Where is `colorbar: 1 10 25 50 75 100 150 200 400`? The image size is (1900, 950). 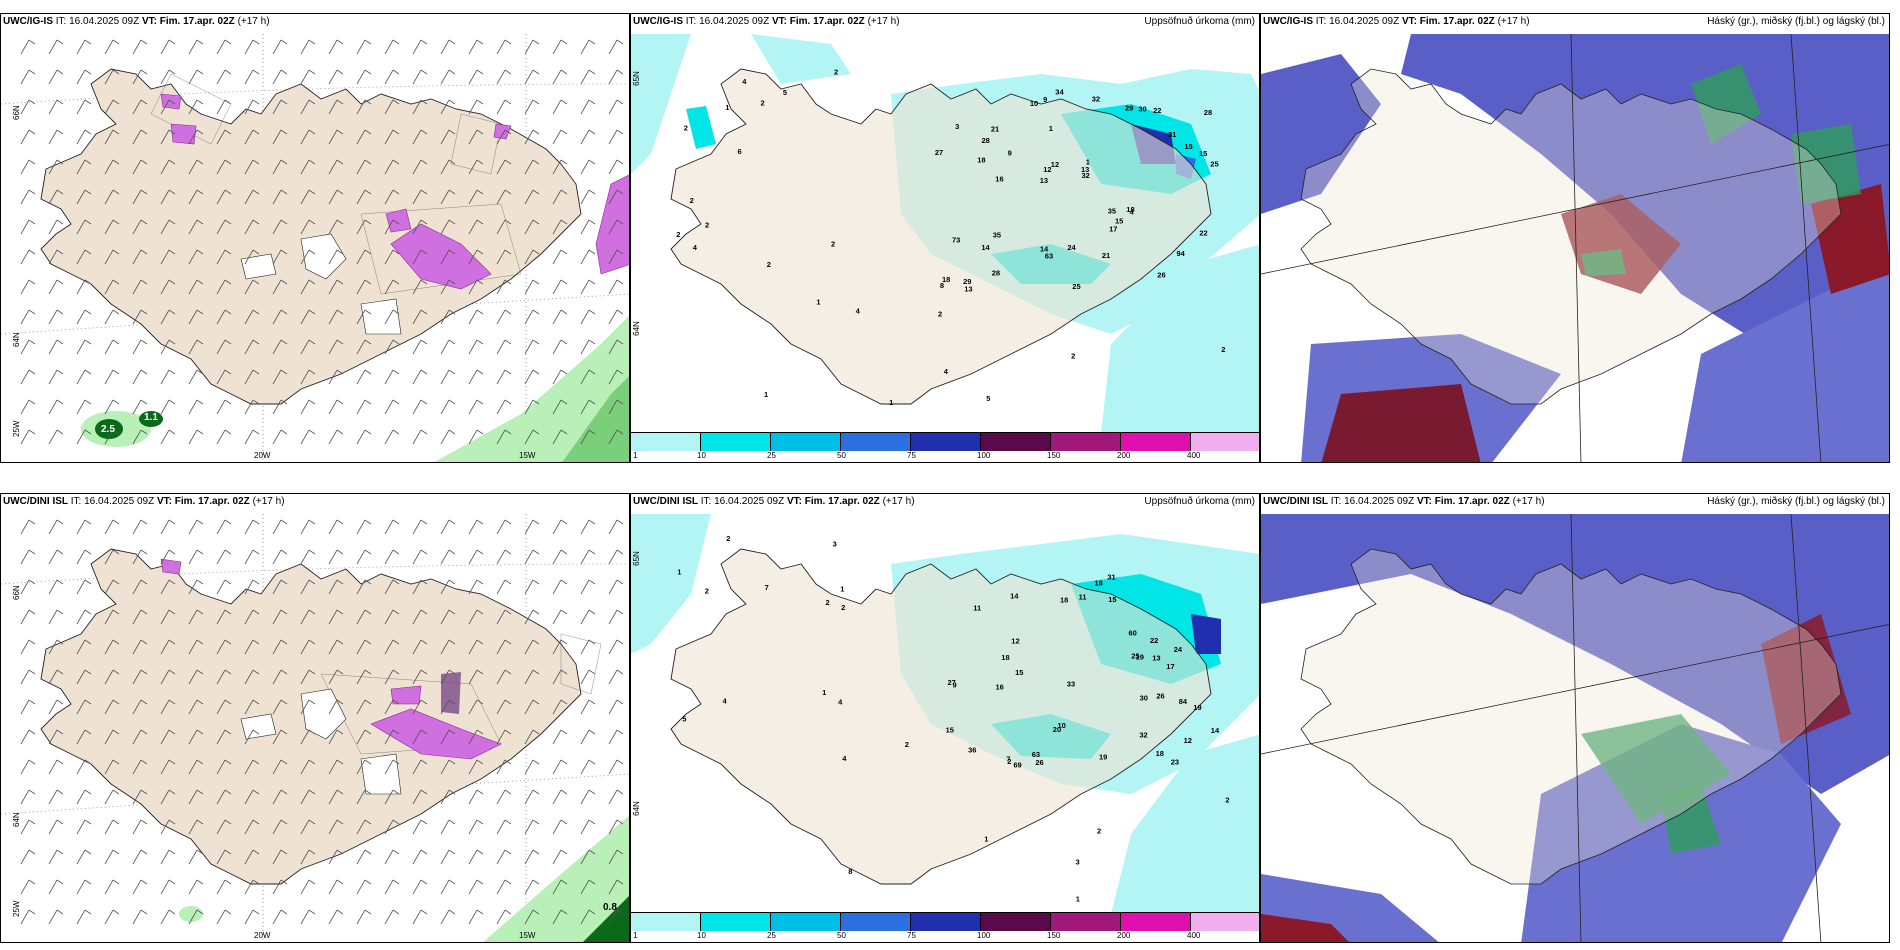
colorbar: 1 10 25 50 75 100 150 200 400 is located at coordinates (945, 446).